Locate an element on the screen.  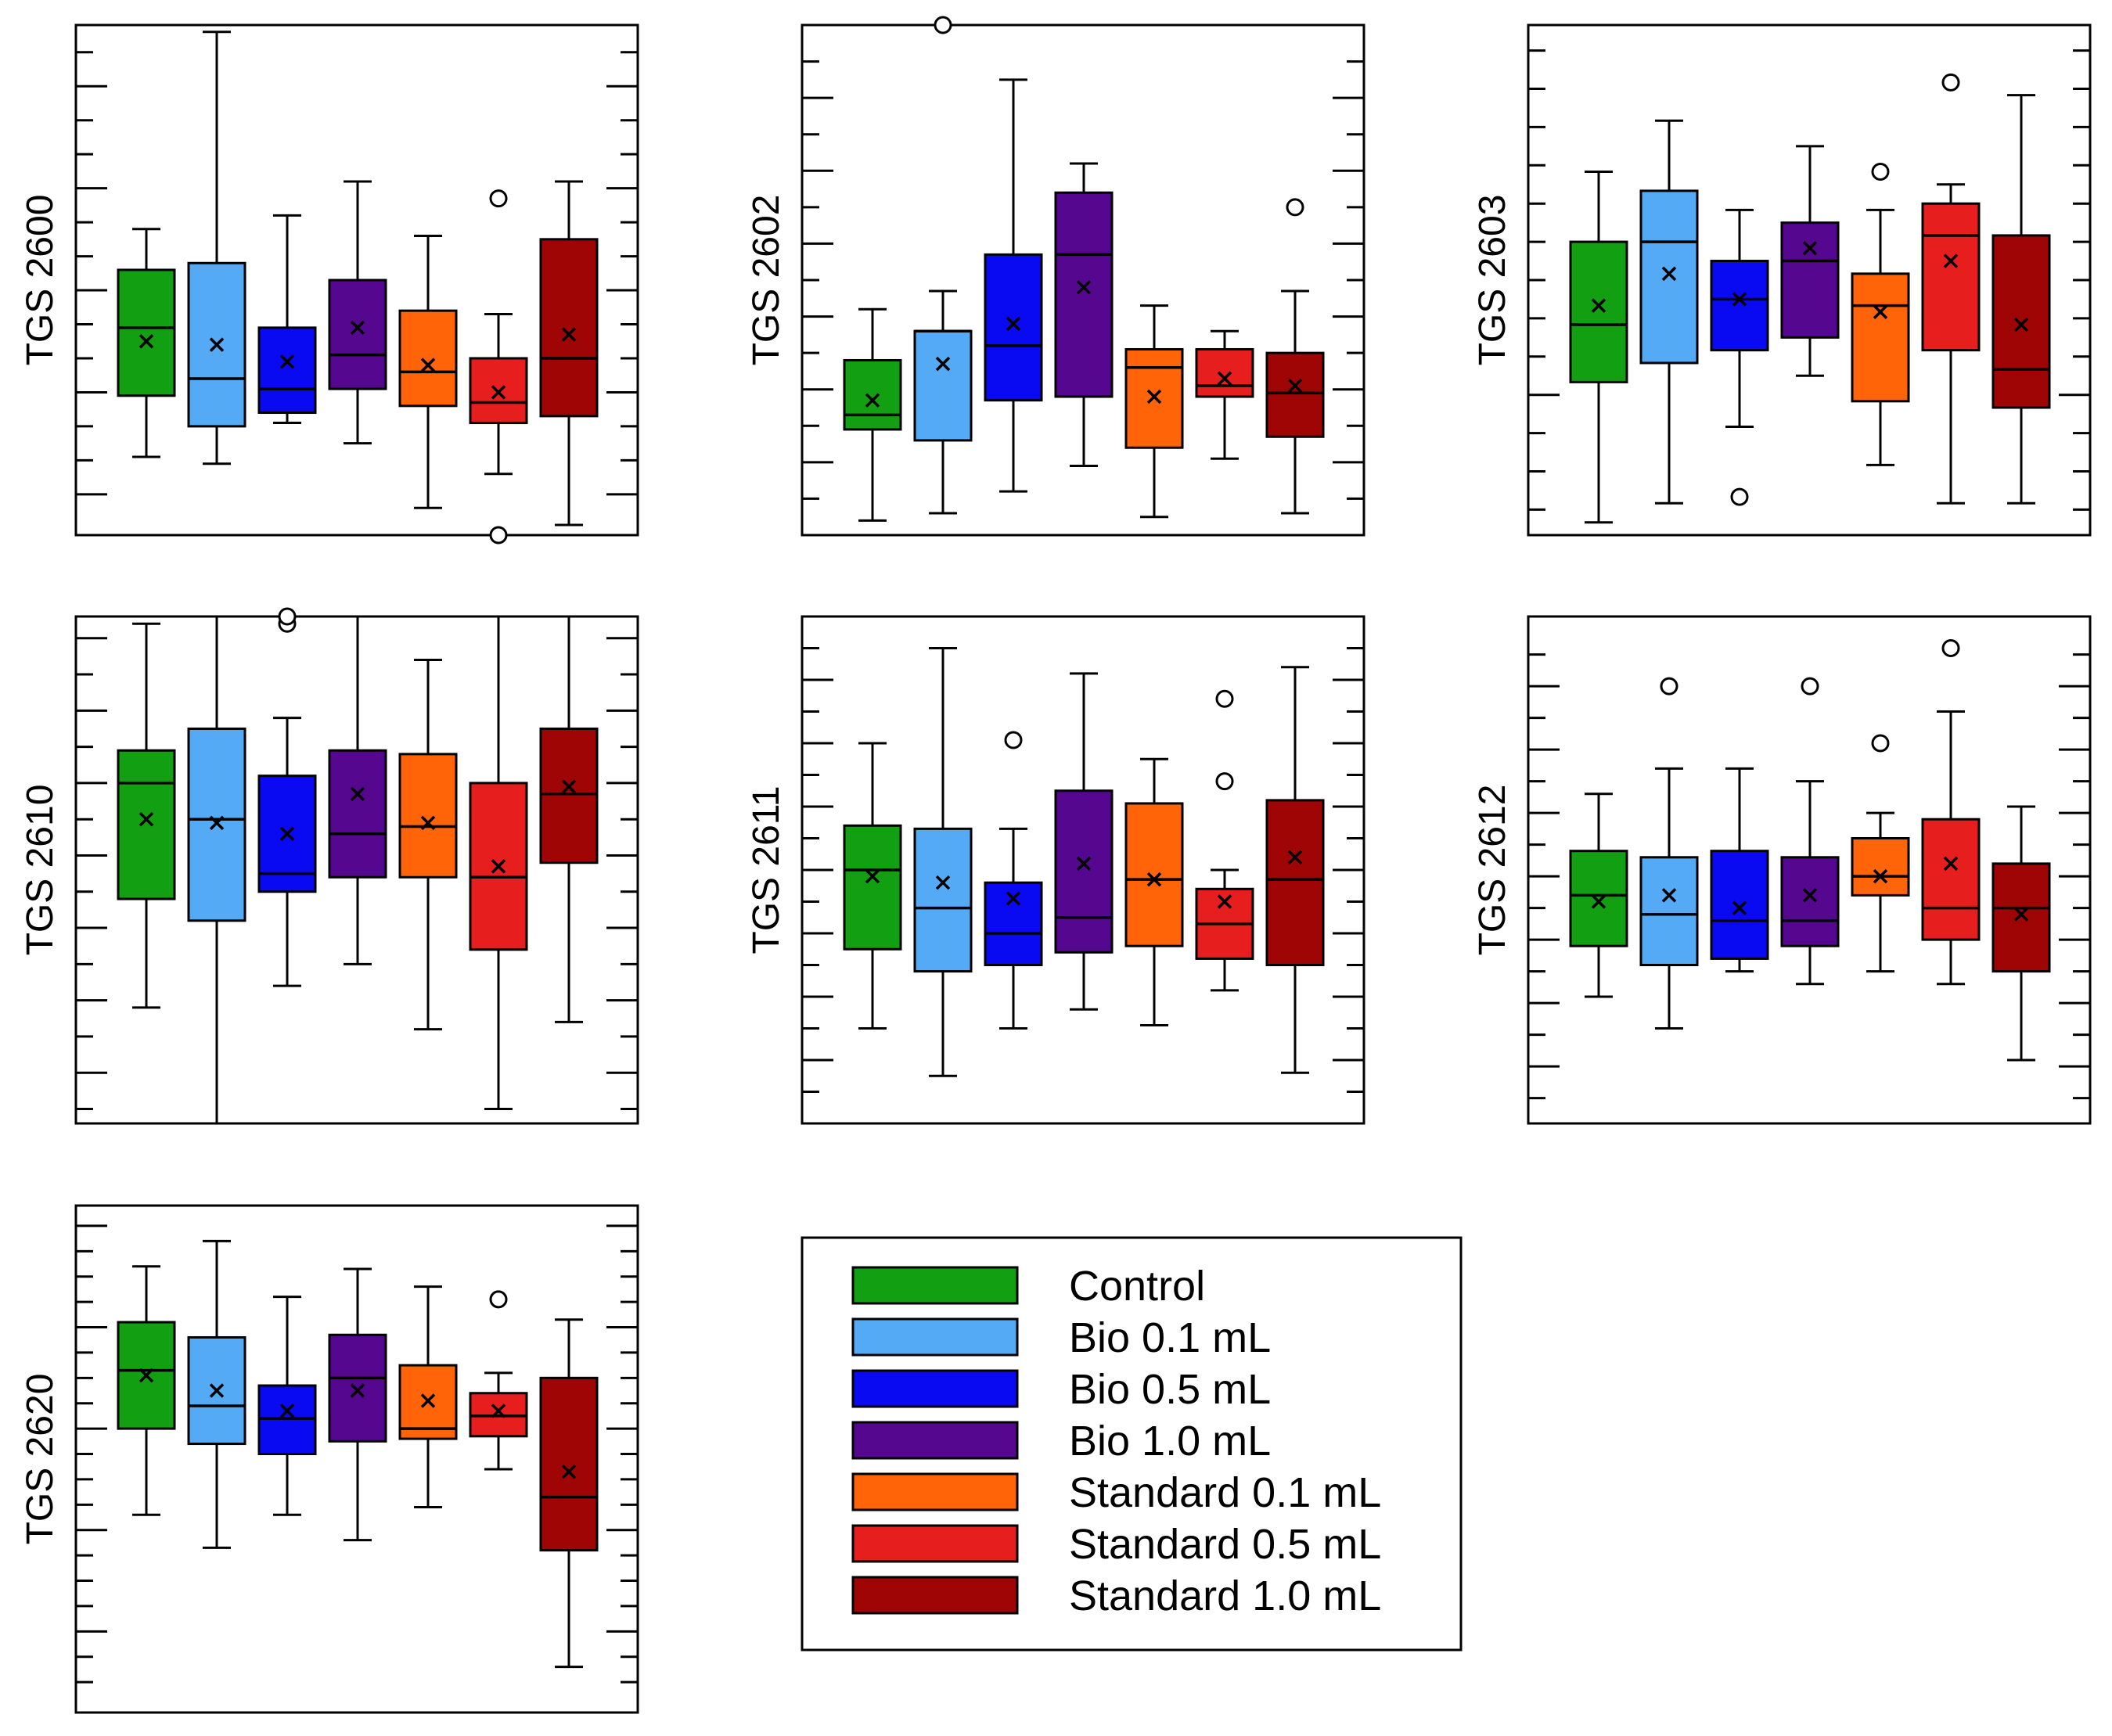
legend-label: Bio 1.0 mL is located at coordinates (1170, 1442).